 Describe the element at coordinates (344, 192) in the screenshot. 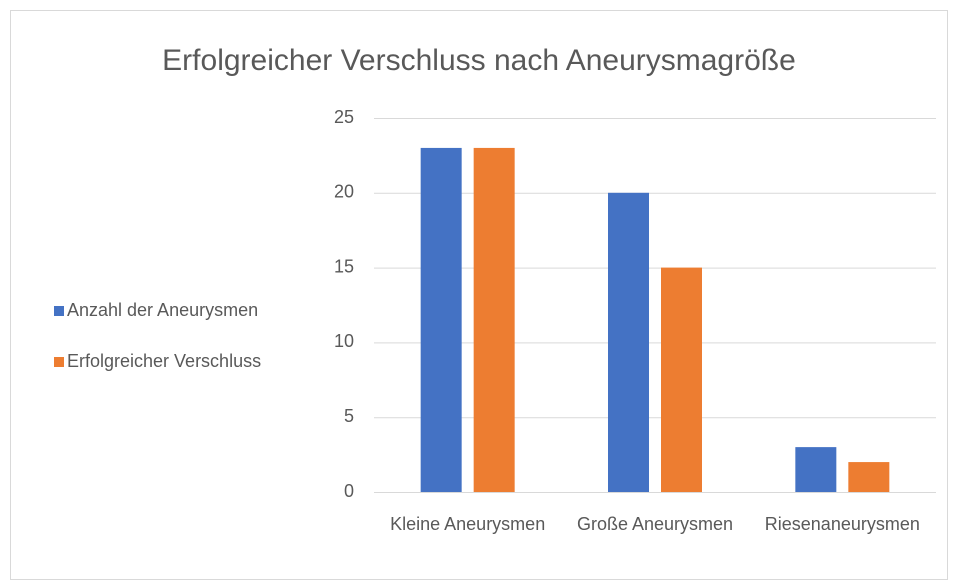

I see `y-tick-label: 20` at that location.